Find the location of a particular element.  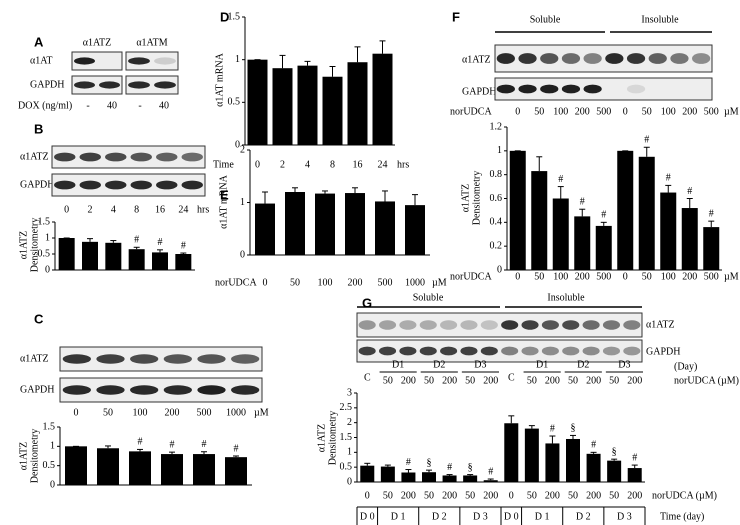

blot-row: α1AT is located at coordinates (41, 60).